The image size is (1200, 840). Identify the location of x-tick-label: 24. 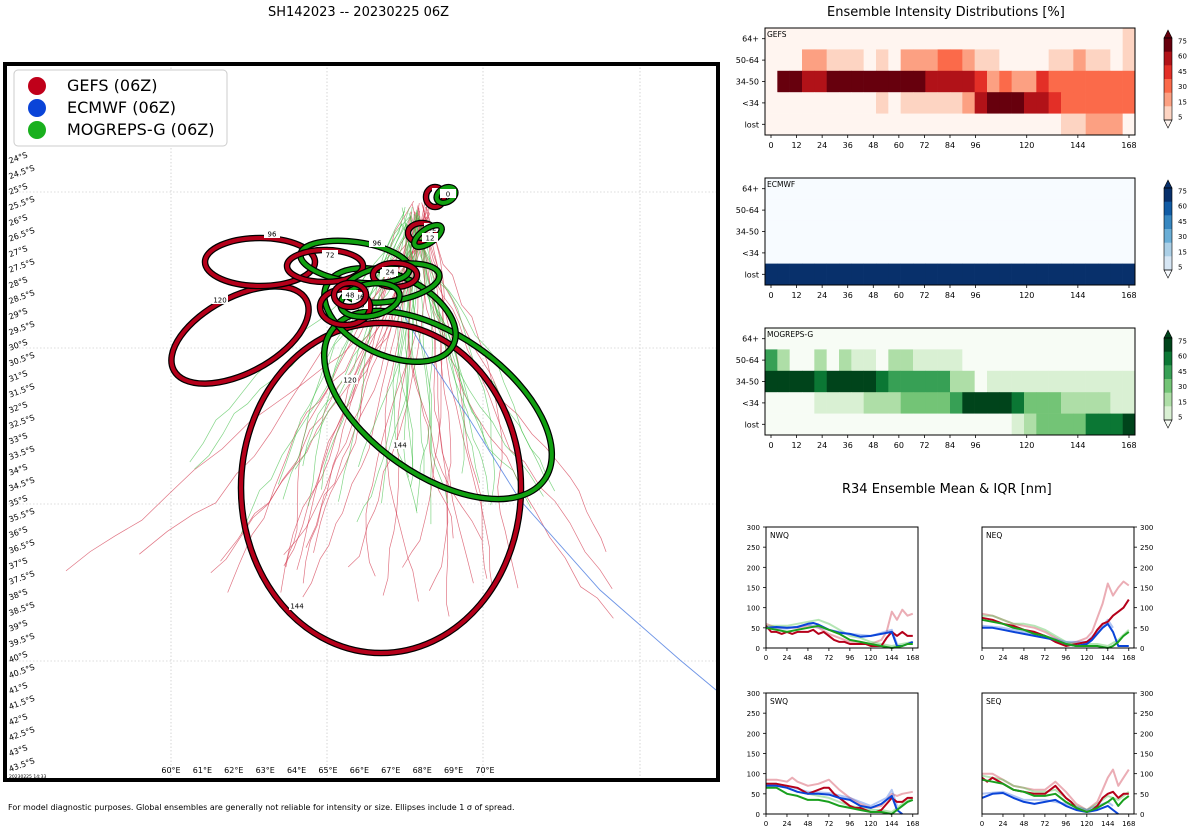
(787, 824).